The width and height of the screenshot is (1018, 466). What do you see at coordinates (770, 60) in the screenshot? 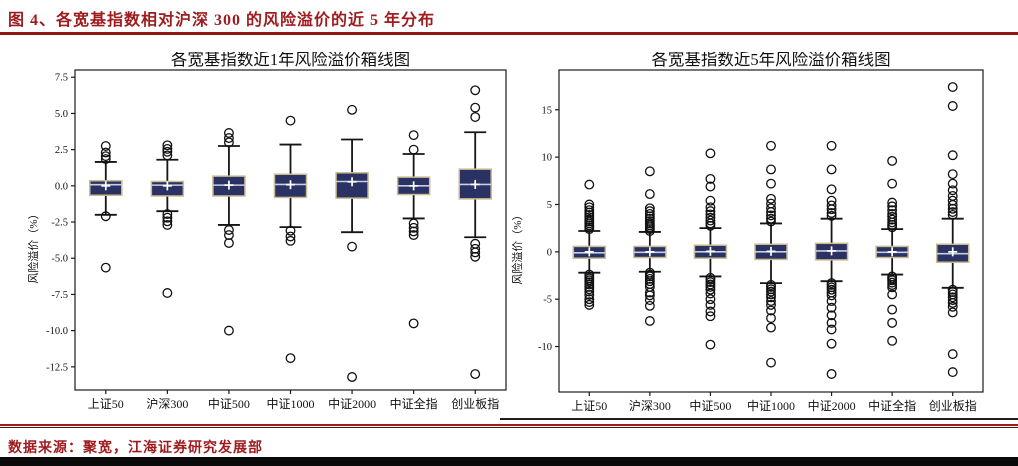
I see `chart-title: 各宽基指数近5年风险溢价箱线图` at bounding box center [770, 60].